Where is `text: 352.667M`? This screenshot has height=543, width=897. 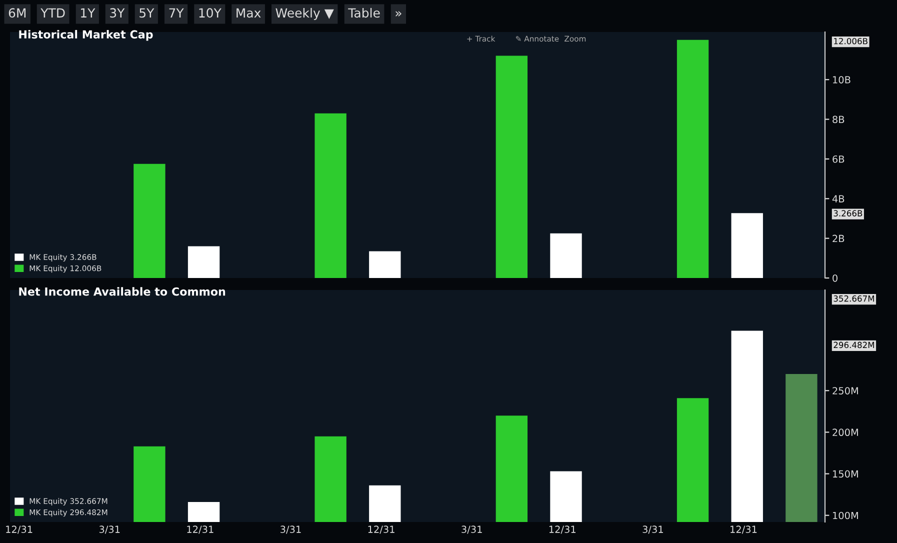 text: 352.667M is located at coordinates (854, 298).